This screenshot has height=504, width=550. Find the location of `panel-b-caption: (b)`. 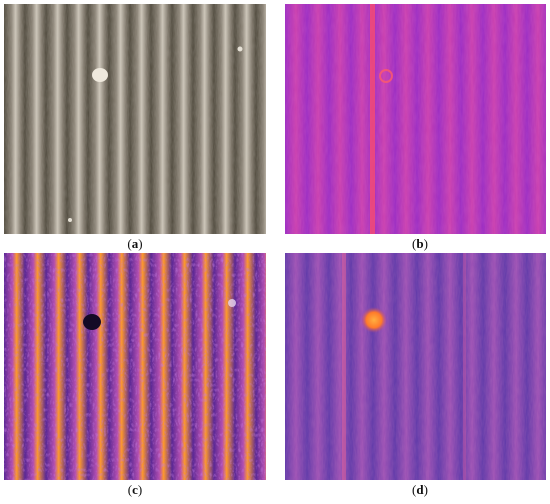

panel-b-caption: (b) is located at coordinates (420, 243).